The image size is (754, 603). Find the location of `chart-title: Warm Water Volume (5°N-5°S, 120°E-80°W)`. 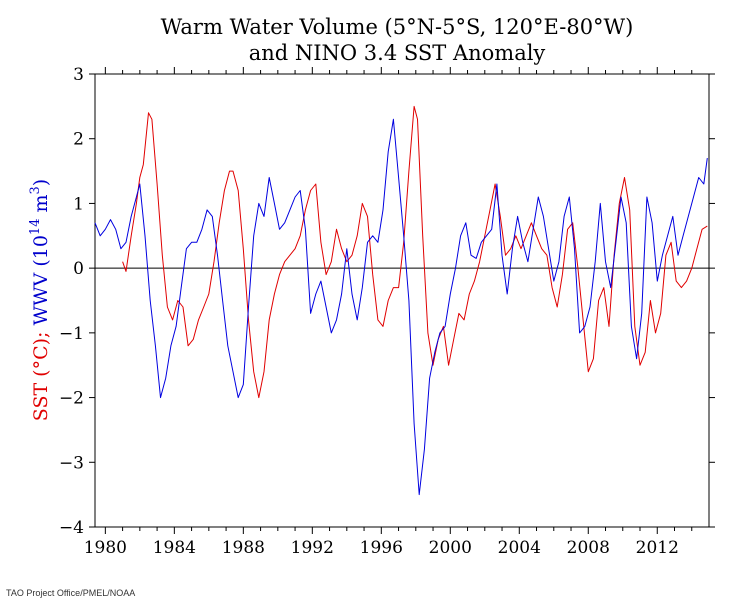

chart-title: Warm Water Volume (5°N-5°S, 120°E-80°W) is located at coordinates (397, 27).